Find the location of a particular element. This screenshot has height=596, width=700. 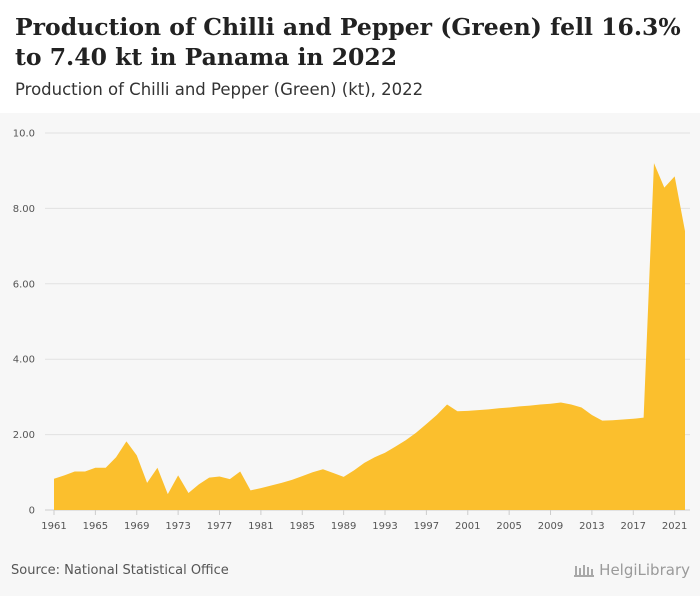

y-tick-label: 6.00 is located at coordinates (24, 284).